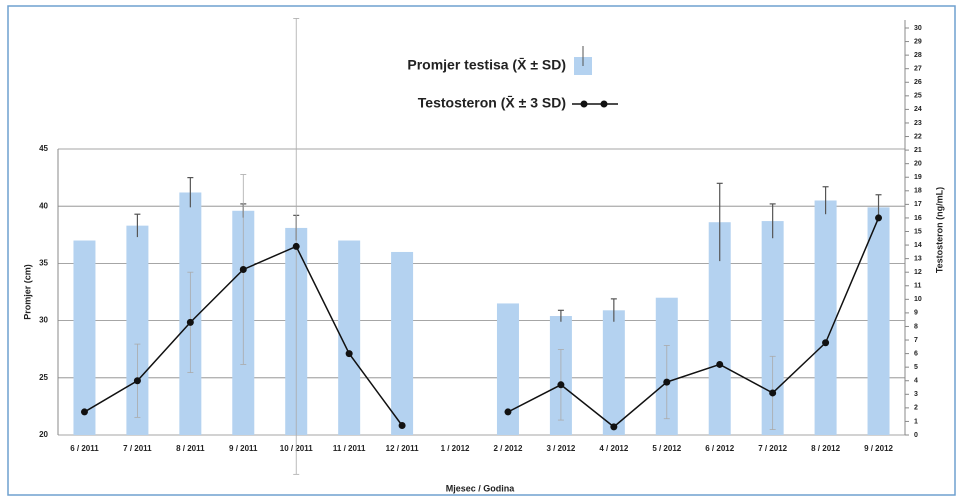 Image resolution: width=963 pixels, height=502 pixels. I want to click on y2-tick-label: 18, so click(918, 191).